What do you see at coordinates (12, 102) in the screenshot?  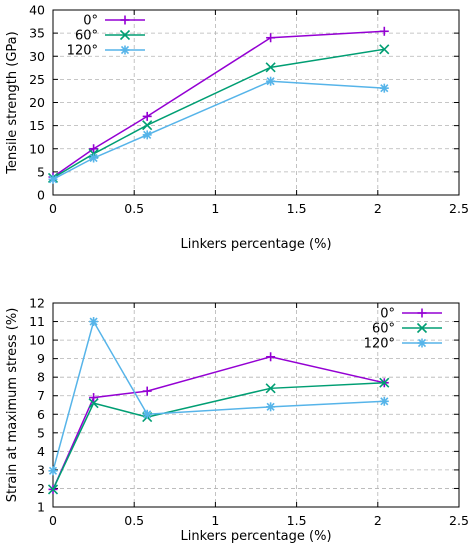 I see `y-axis-label: Tensile strength (GPa)` at bounding box center [12, 102].